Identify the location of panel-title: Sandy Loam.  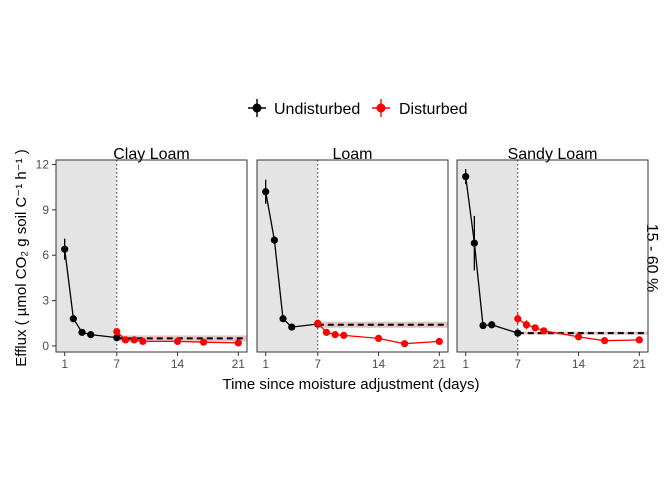
(553, 154).